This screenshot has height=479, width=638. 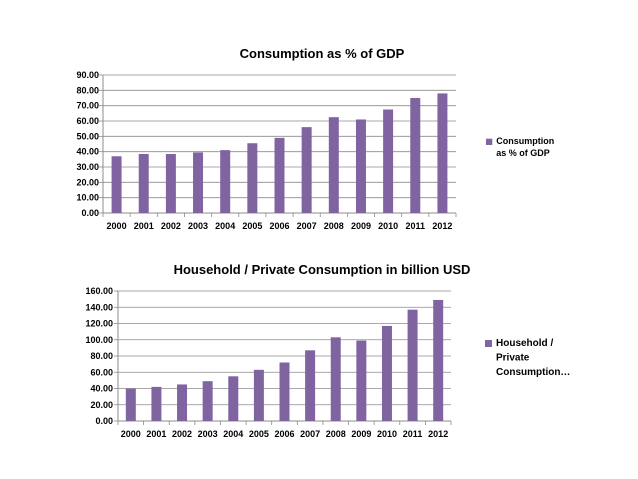 I want to click on chart-title: Consumption as % of GDP, so click(x=322, y=53).